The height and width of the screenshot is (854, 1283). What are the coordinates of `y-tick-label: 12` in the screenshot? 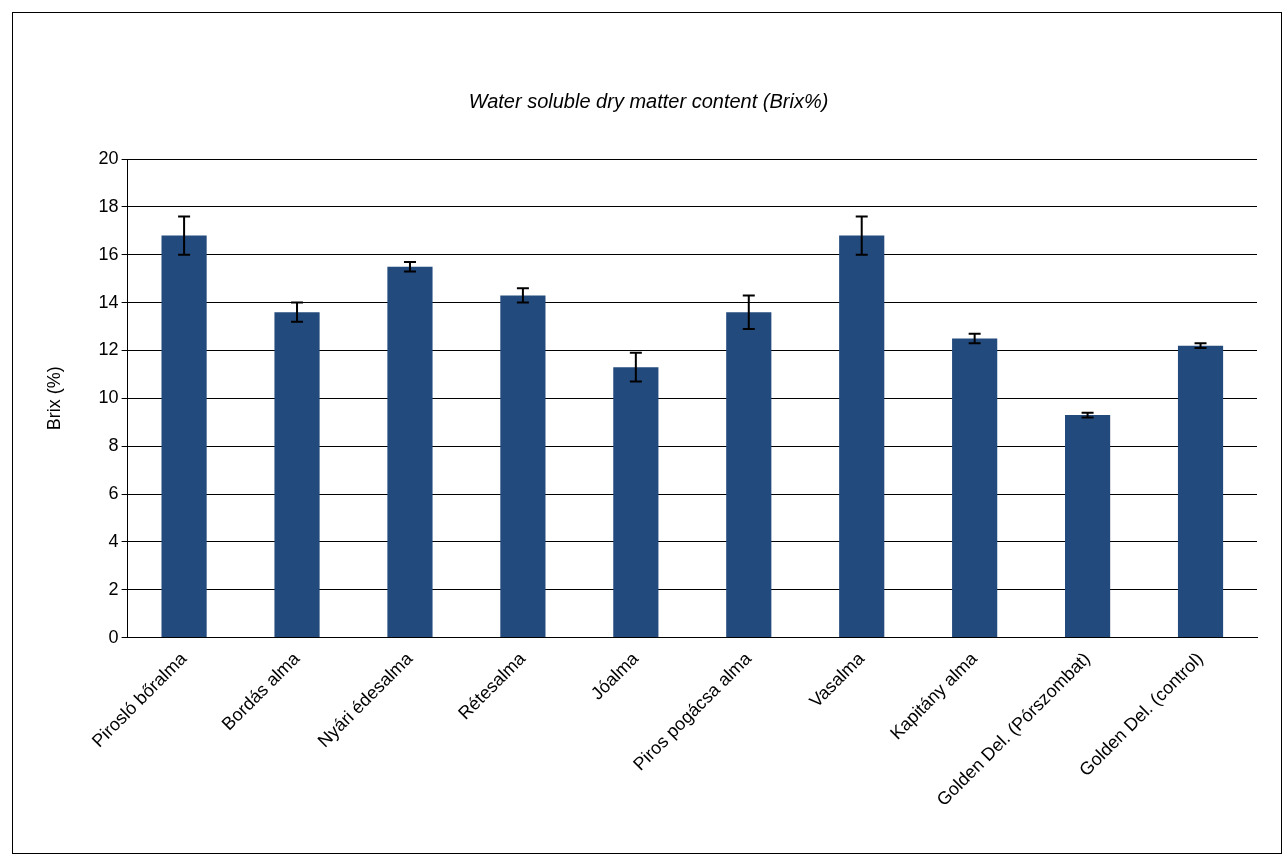 It's located at (108, 349).